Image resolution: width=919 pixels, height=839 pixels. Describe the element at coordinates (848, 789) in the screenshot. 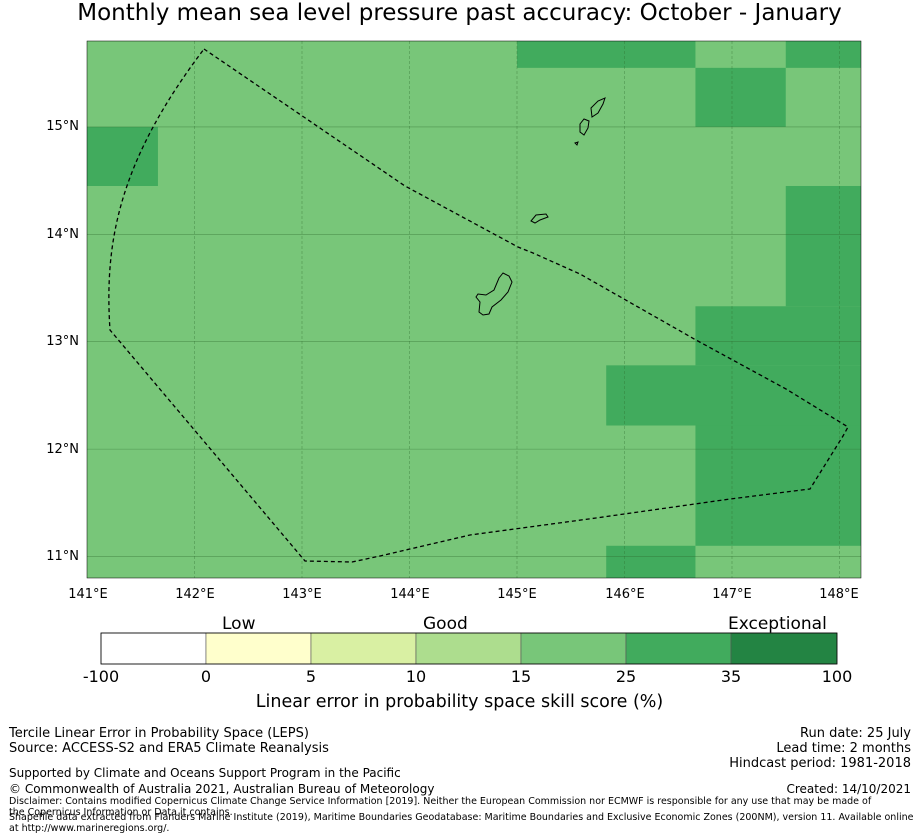

I see `created-text: Created: 14/10/2021` at that location.